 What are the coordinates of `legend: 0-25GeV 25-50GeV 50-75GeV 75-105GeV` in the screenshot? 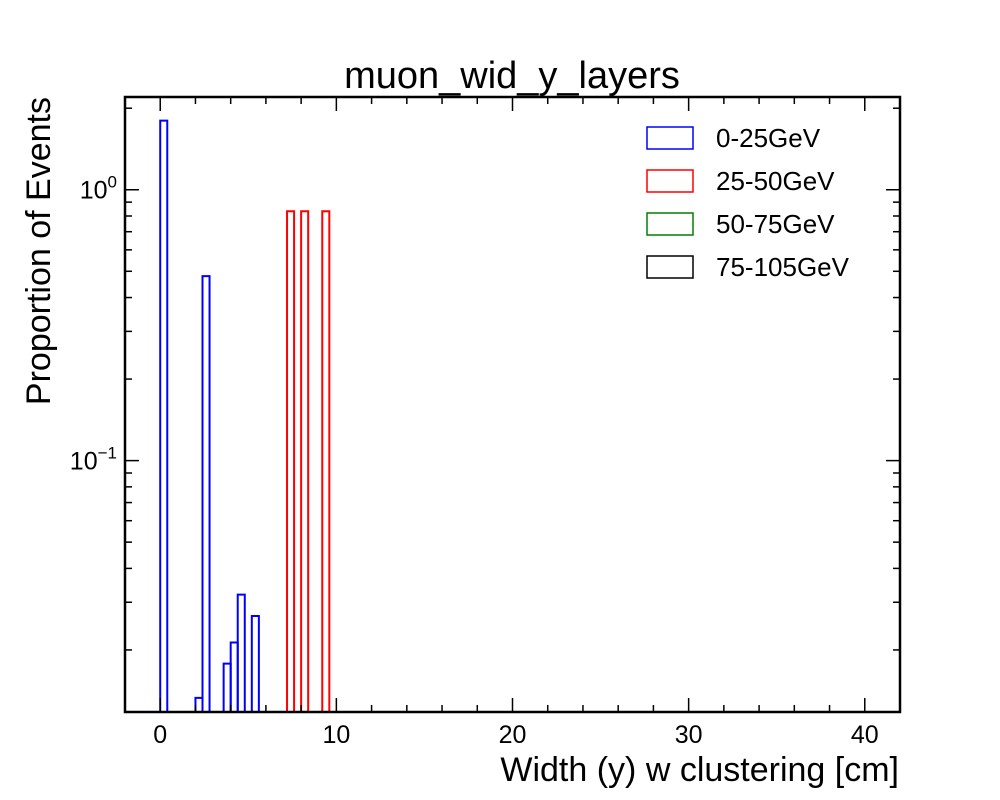 It's located at (748, 202).